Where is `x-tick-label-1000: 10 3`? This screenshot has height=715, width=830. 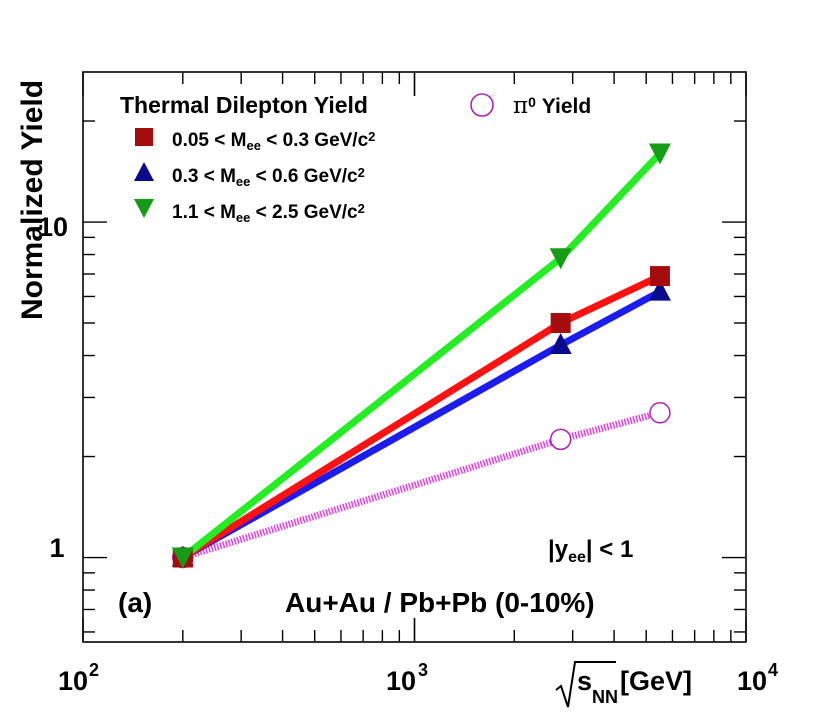 x-tick-label-1000: 10 3 is located at coordinates (407, 678).